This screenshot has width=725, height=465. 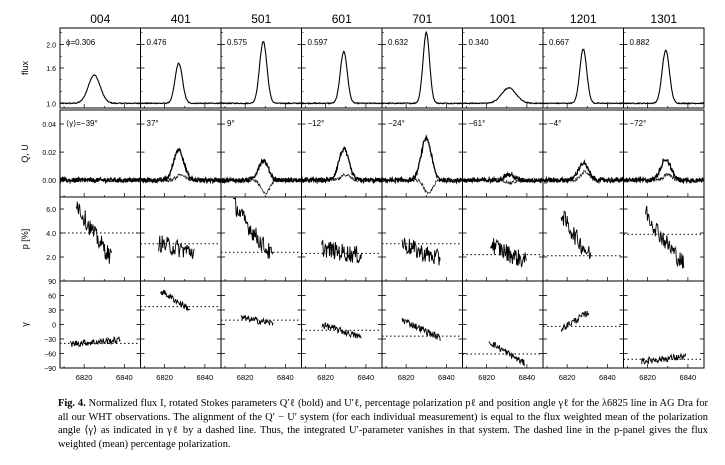 What do you see at coordinates (318, 42) in the screenshot?
I see `phase-label-601: 0.597` at bounding box center [318, 42].